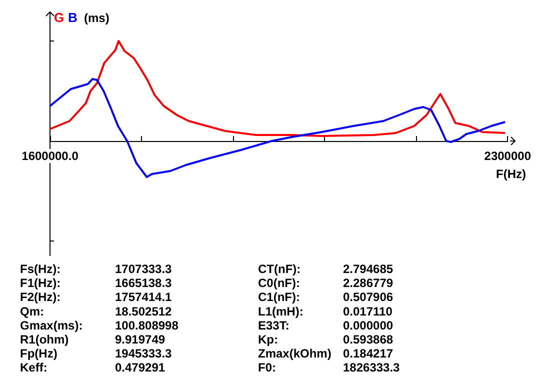  Describe the element at coordinates (40, 283) in the screenshot. I see `text: F1(Hz):` at that location.